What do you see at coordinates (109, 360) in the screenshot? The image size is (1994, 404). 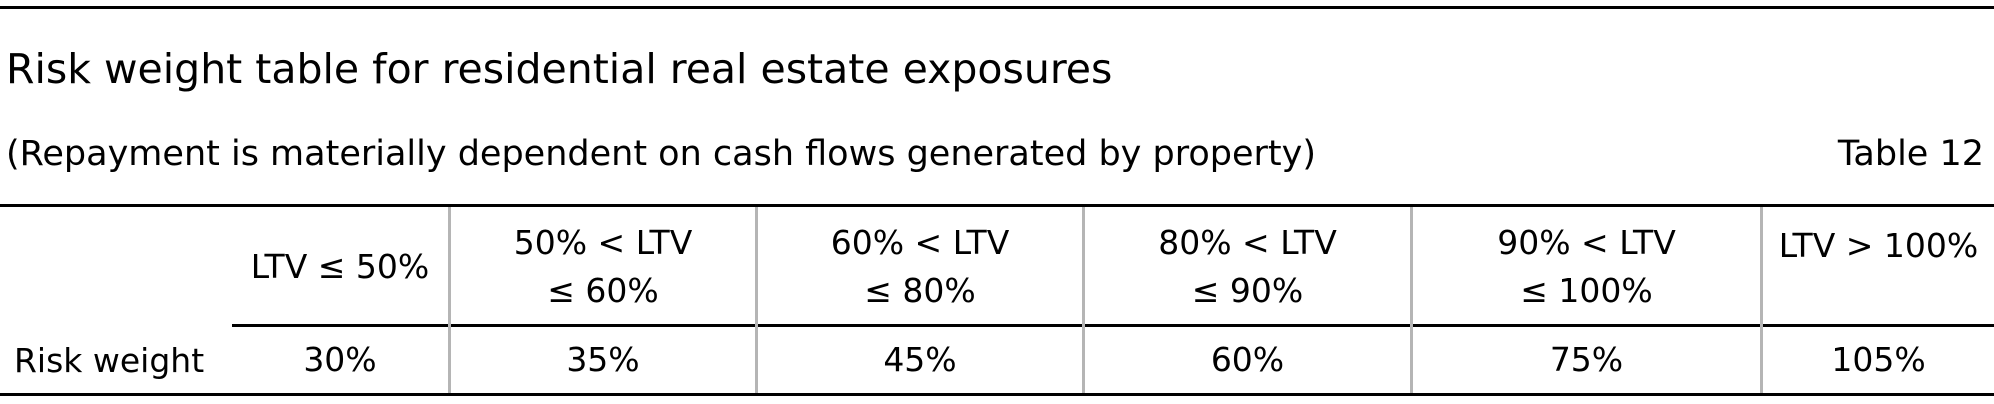 I see `row-label-risk-weight: Risk weight` at bounding box center [109, 360].